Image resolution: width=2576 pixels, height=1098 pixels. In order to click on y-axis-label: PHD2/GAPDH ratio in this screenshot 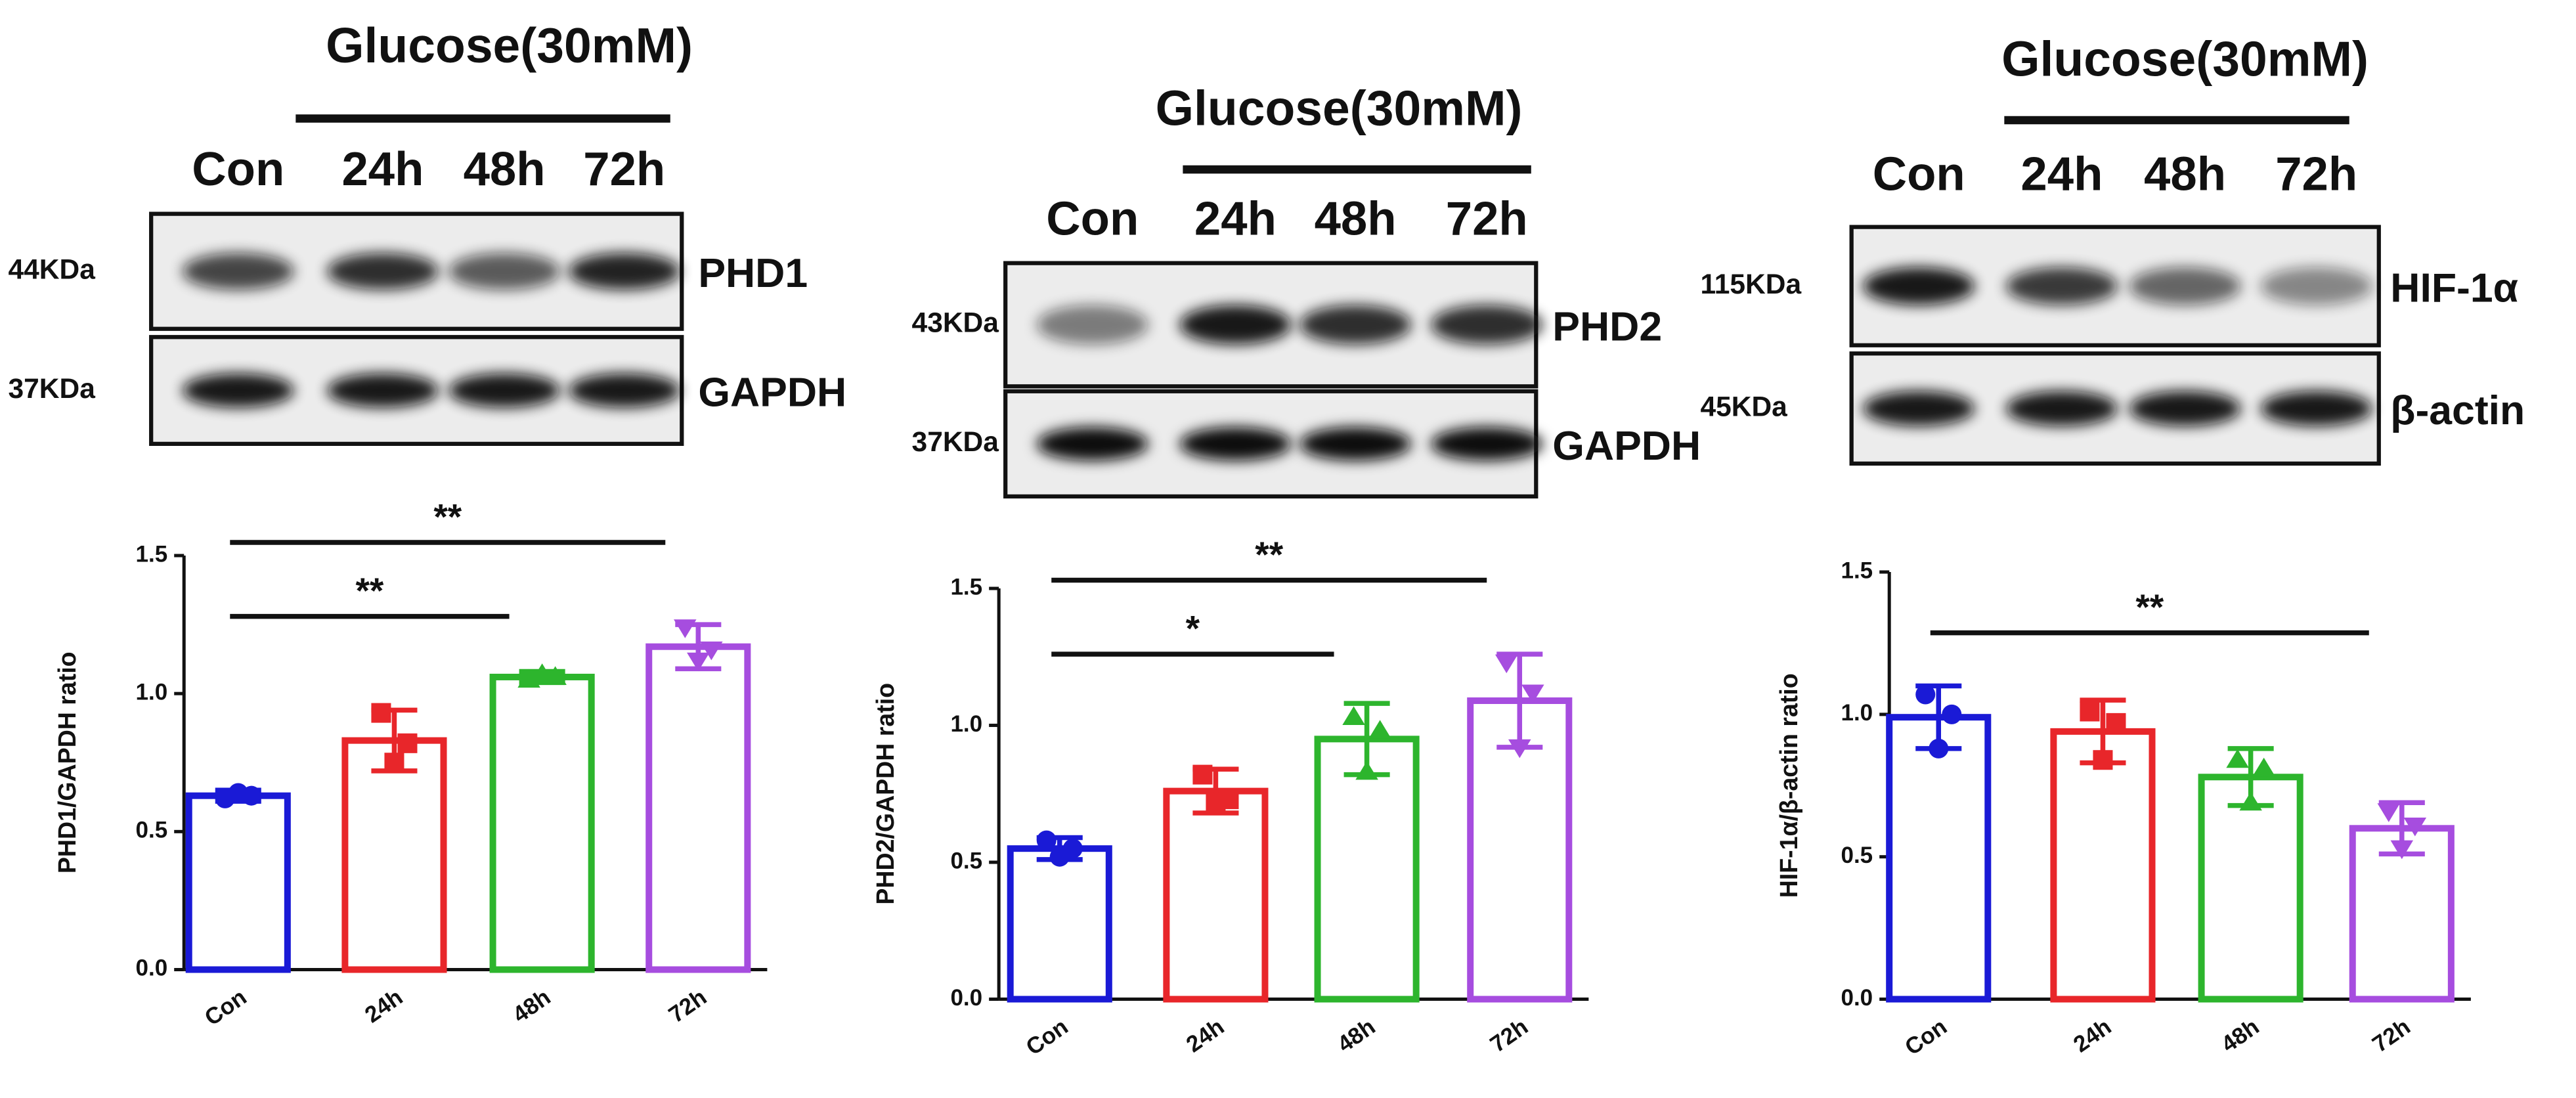, I will do `click(885, 794)`.